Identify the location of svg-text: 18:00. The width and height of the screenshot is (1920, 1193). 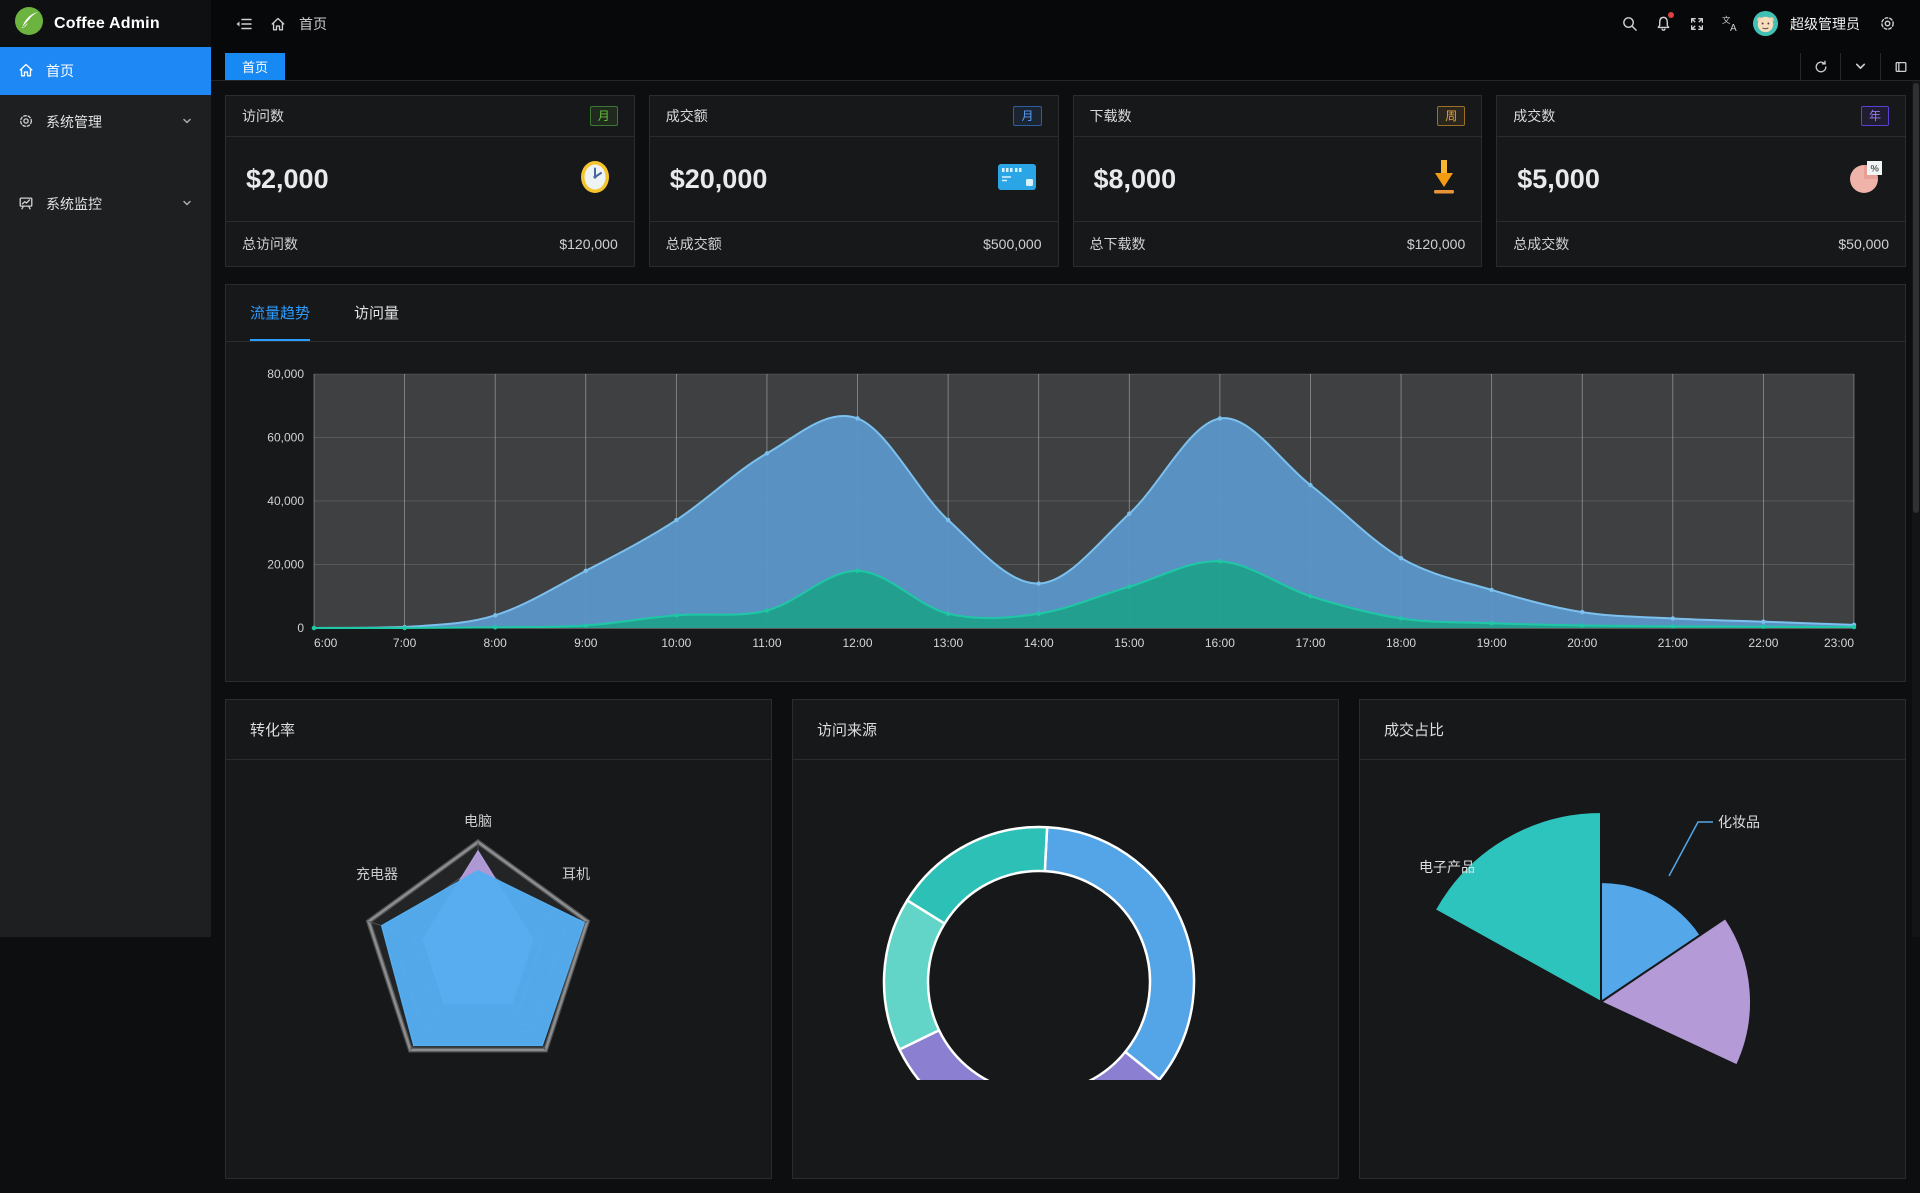
(1401, 643).